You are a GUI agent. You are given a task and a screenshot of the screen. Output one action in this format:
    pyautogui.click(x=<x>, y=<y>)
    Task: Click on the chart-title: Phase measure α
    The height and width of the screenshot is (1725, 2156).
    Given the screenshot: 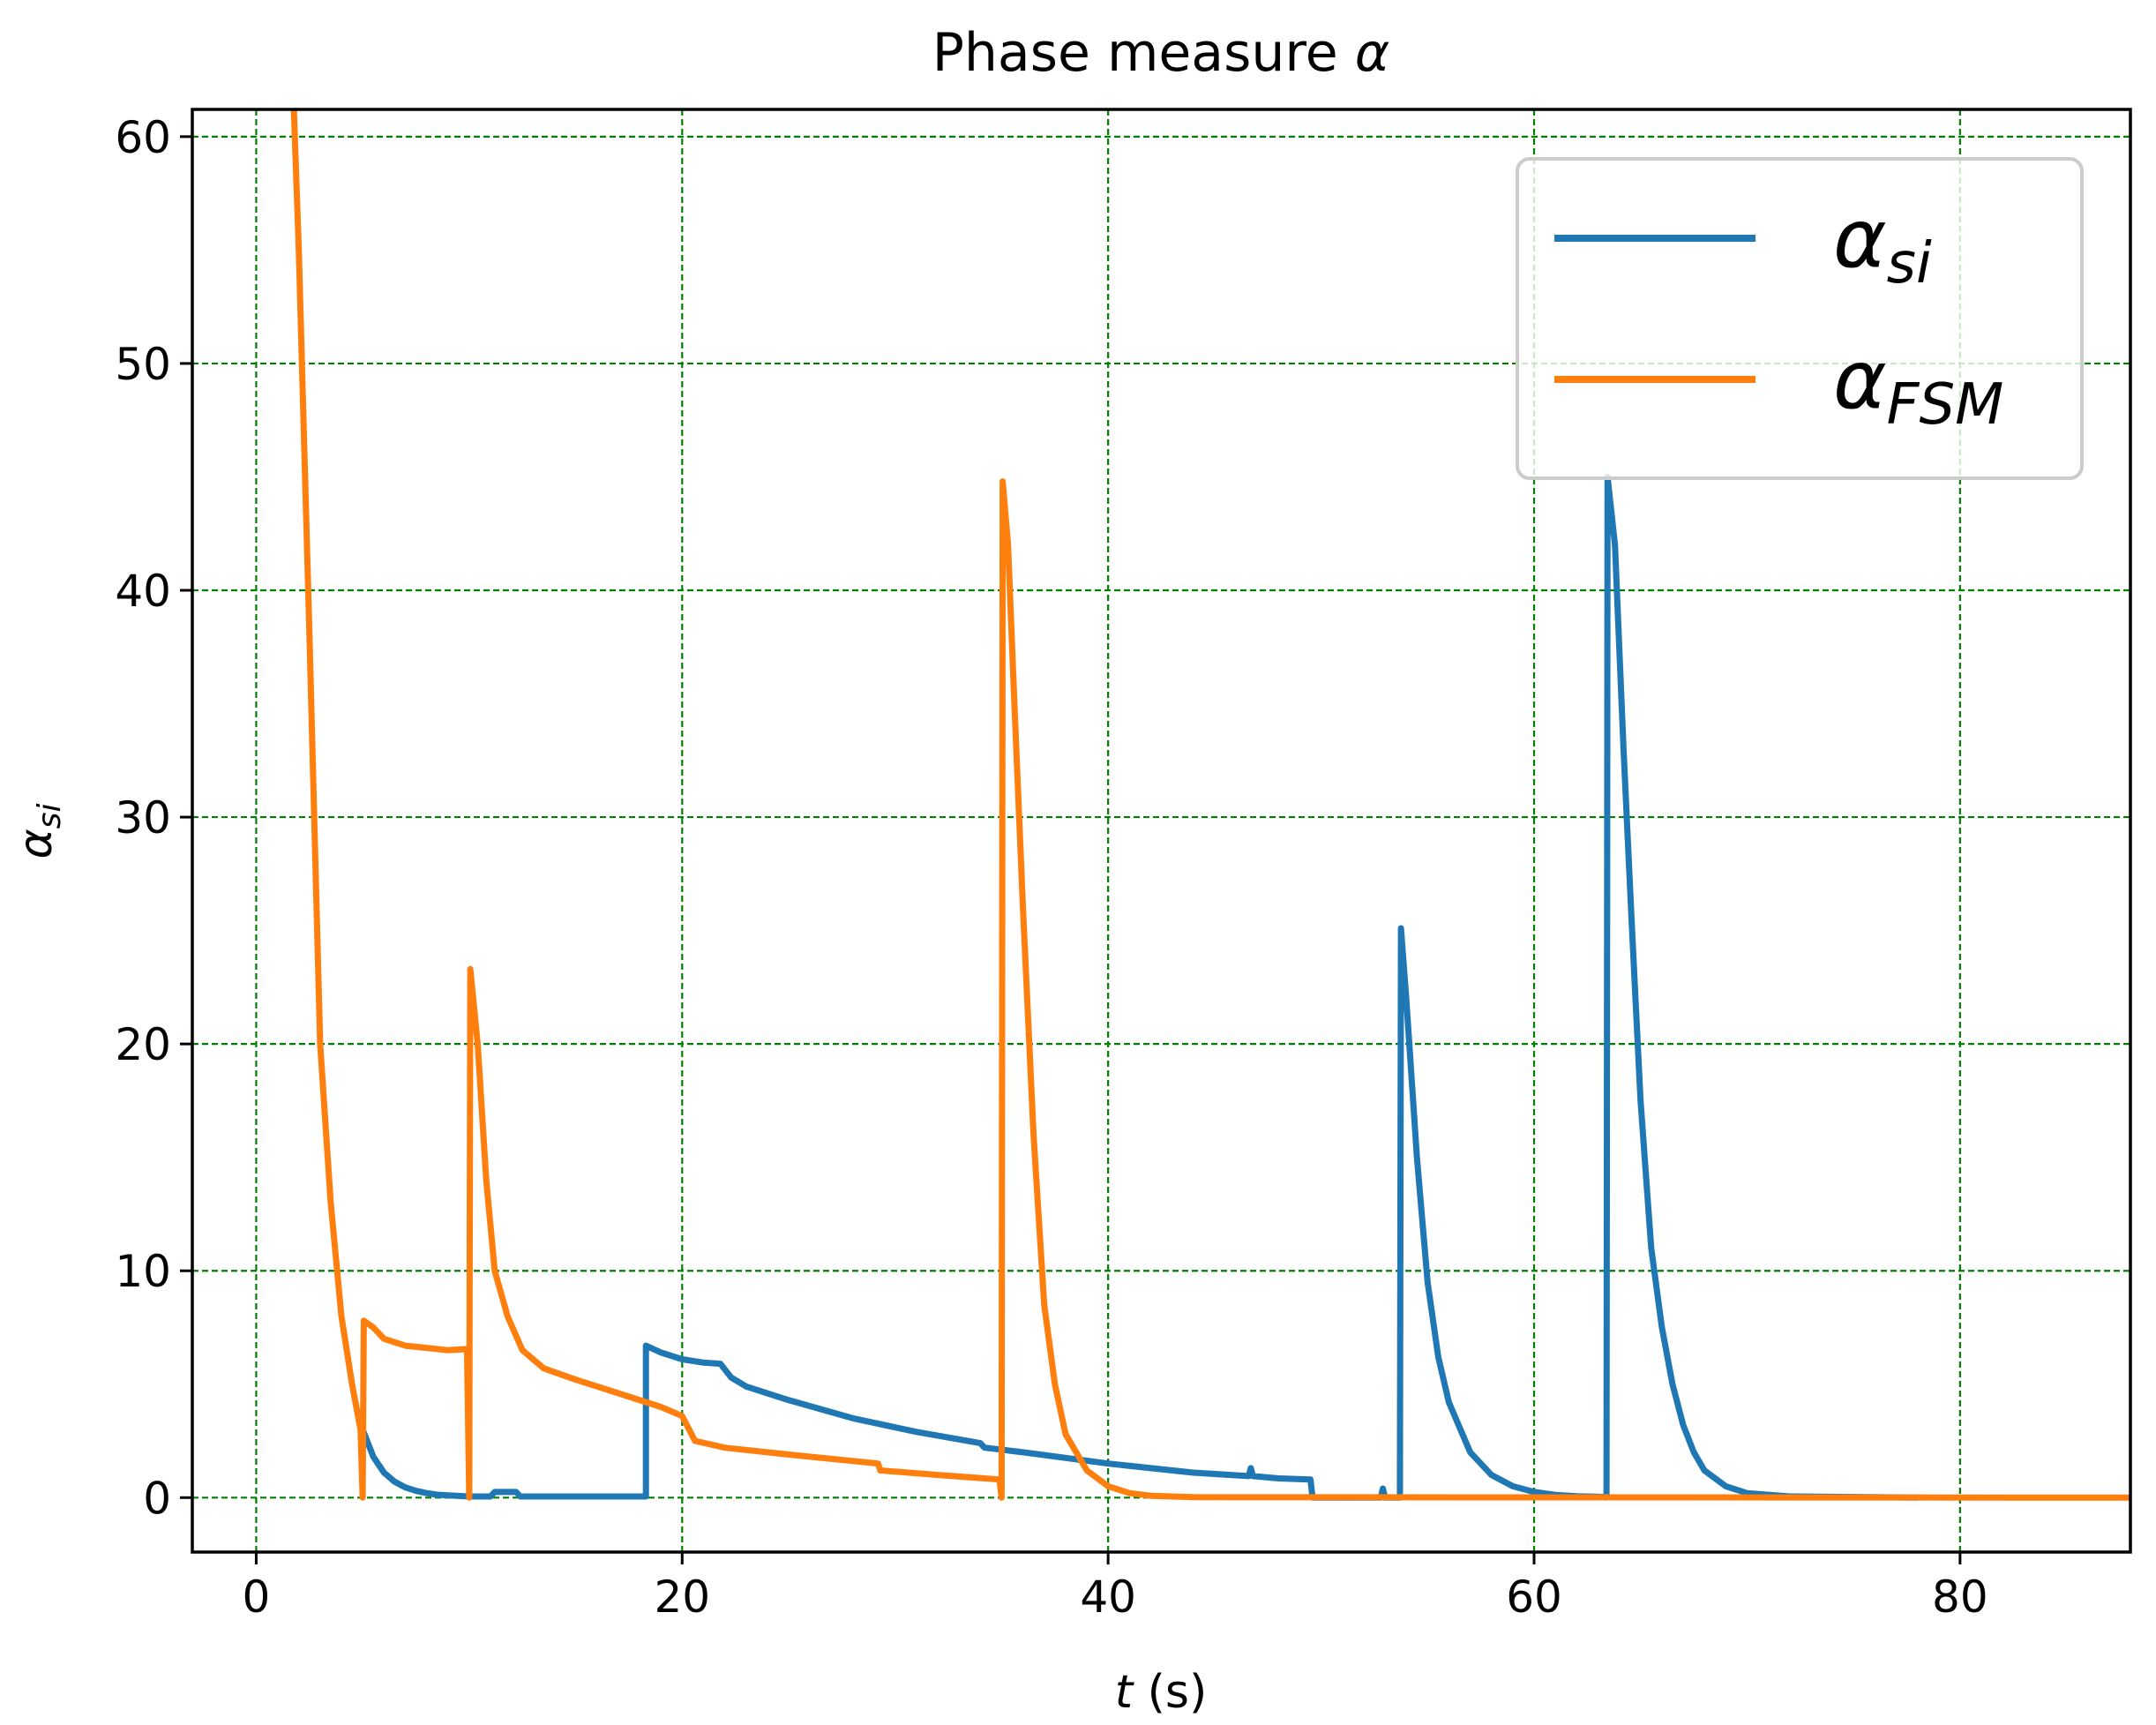 What is the action you would take?
    pyautogui.click(x=1161, y=53)
    